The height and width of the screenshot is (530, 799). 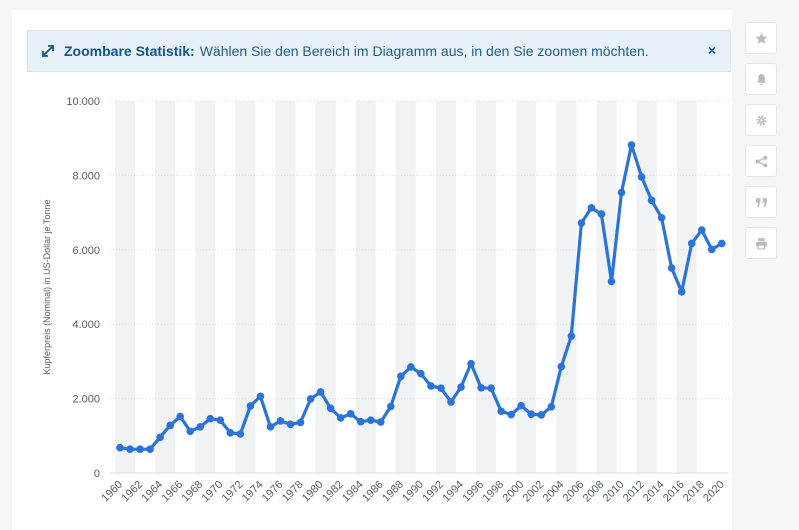 What do you see at coordinates (714, 492) in the screenshot?
I see `x-tick-label: 2020` at bounding box center [714, 492].